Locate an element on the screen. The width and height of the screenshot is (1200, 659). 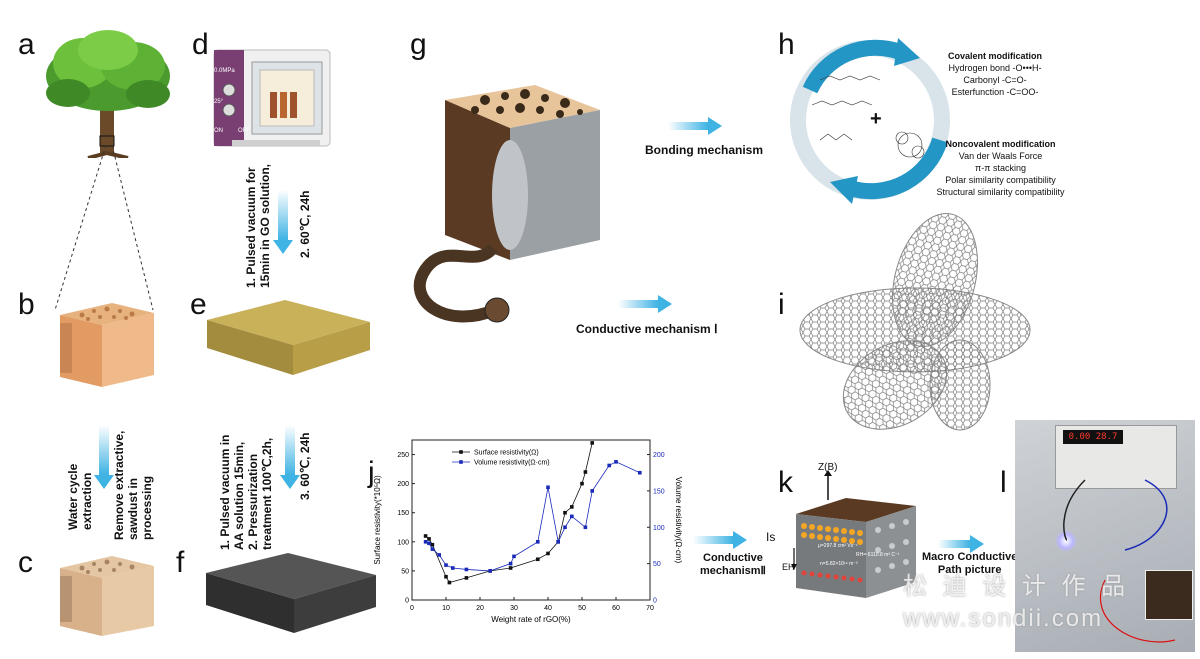
arrow-b-to-c is located at coordinates (104, 457).